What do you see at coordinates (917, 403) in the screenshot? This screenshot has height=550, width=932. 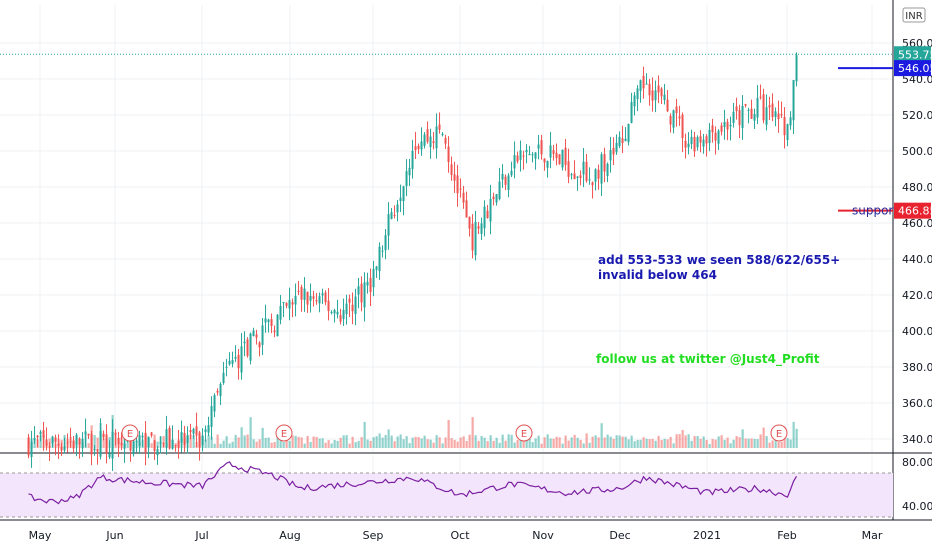 I see `price-tick-label: 360.00` at bounding box center [917, 403].